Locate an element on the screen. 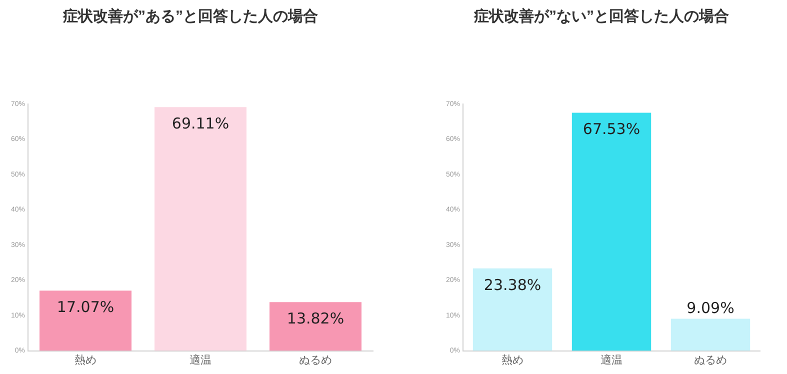 The width and height of the screenshot is (787, 374). chart-title: 症状改善が”ない”と回答した人の場合 is located at coordinates (601, 16).